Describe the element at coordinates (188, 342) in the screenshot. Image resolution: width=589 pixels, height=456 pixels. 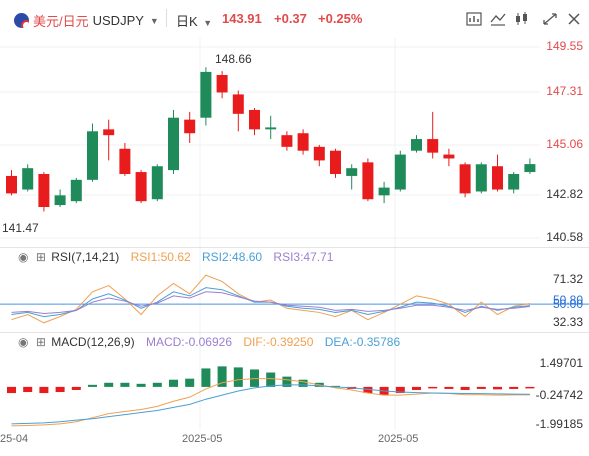
I see `macd-value: MACD:-0.06926` at that location.